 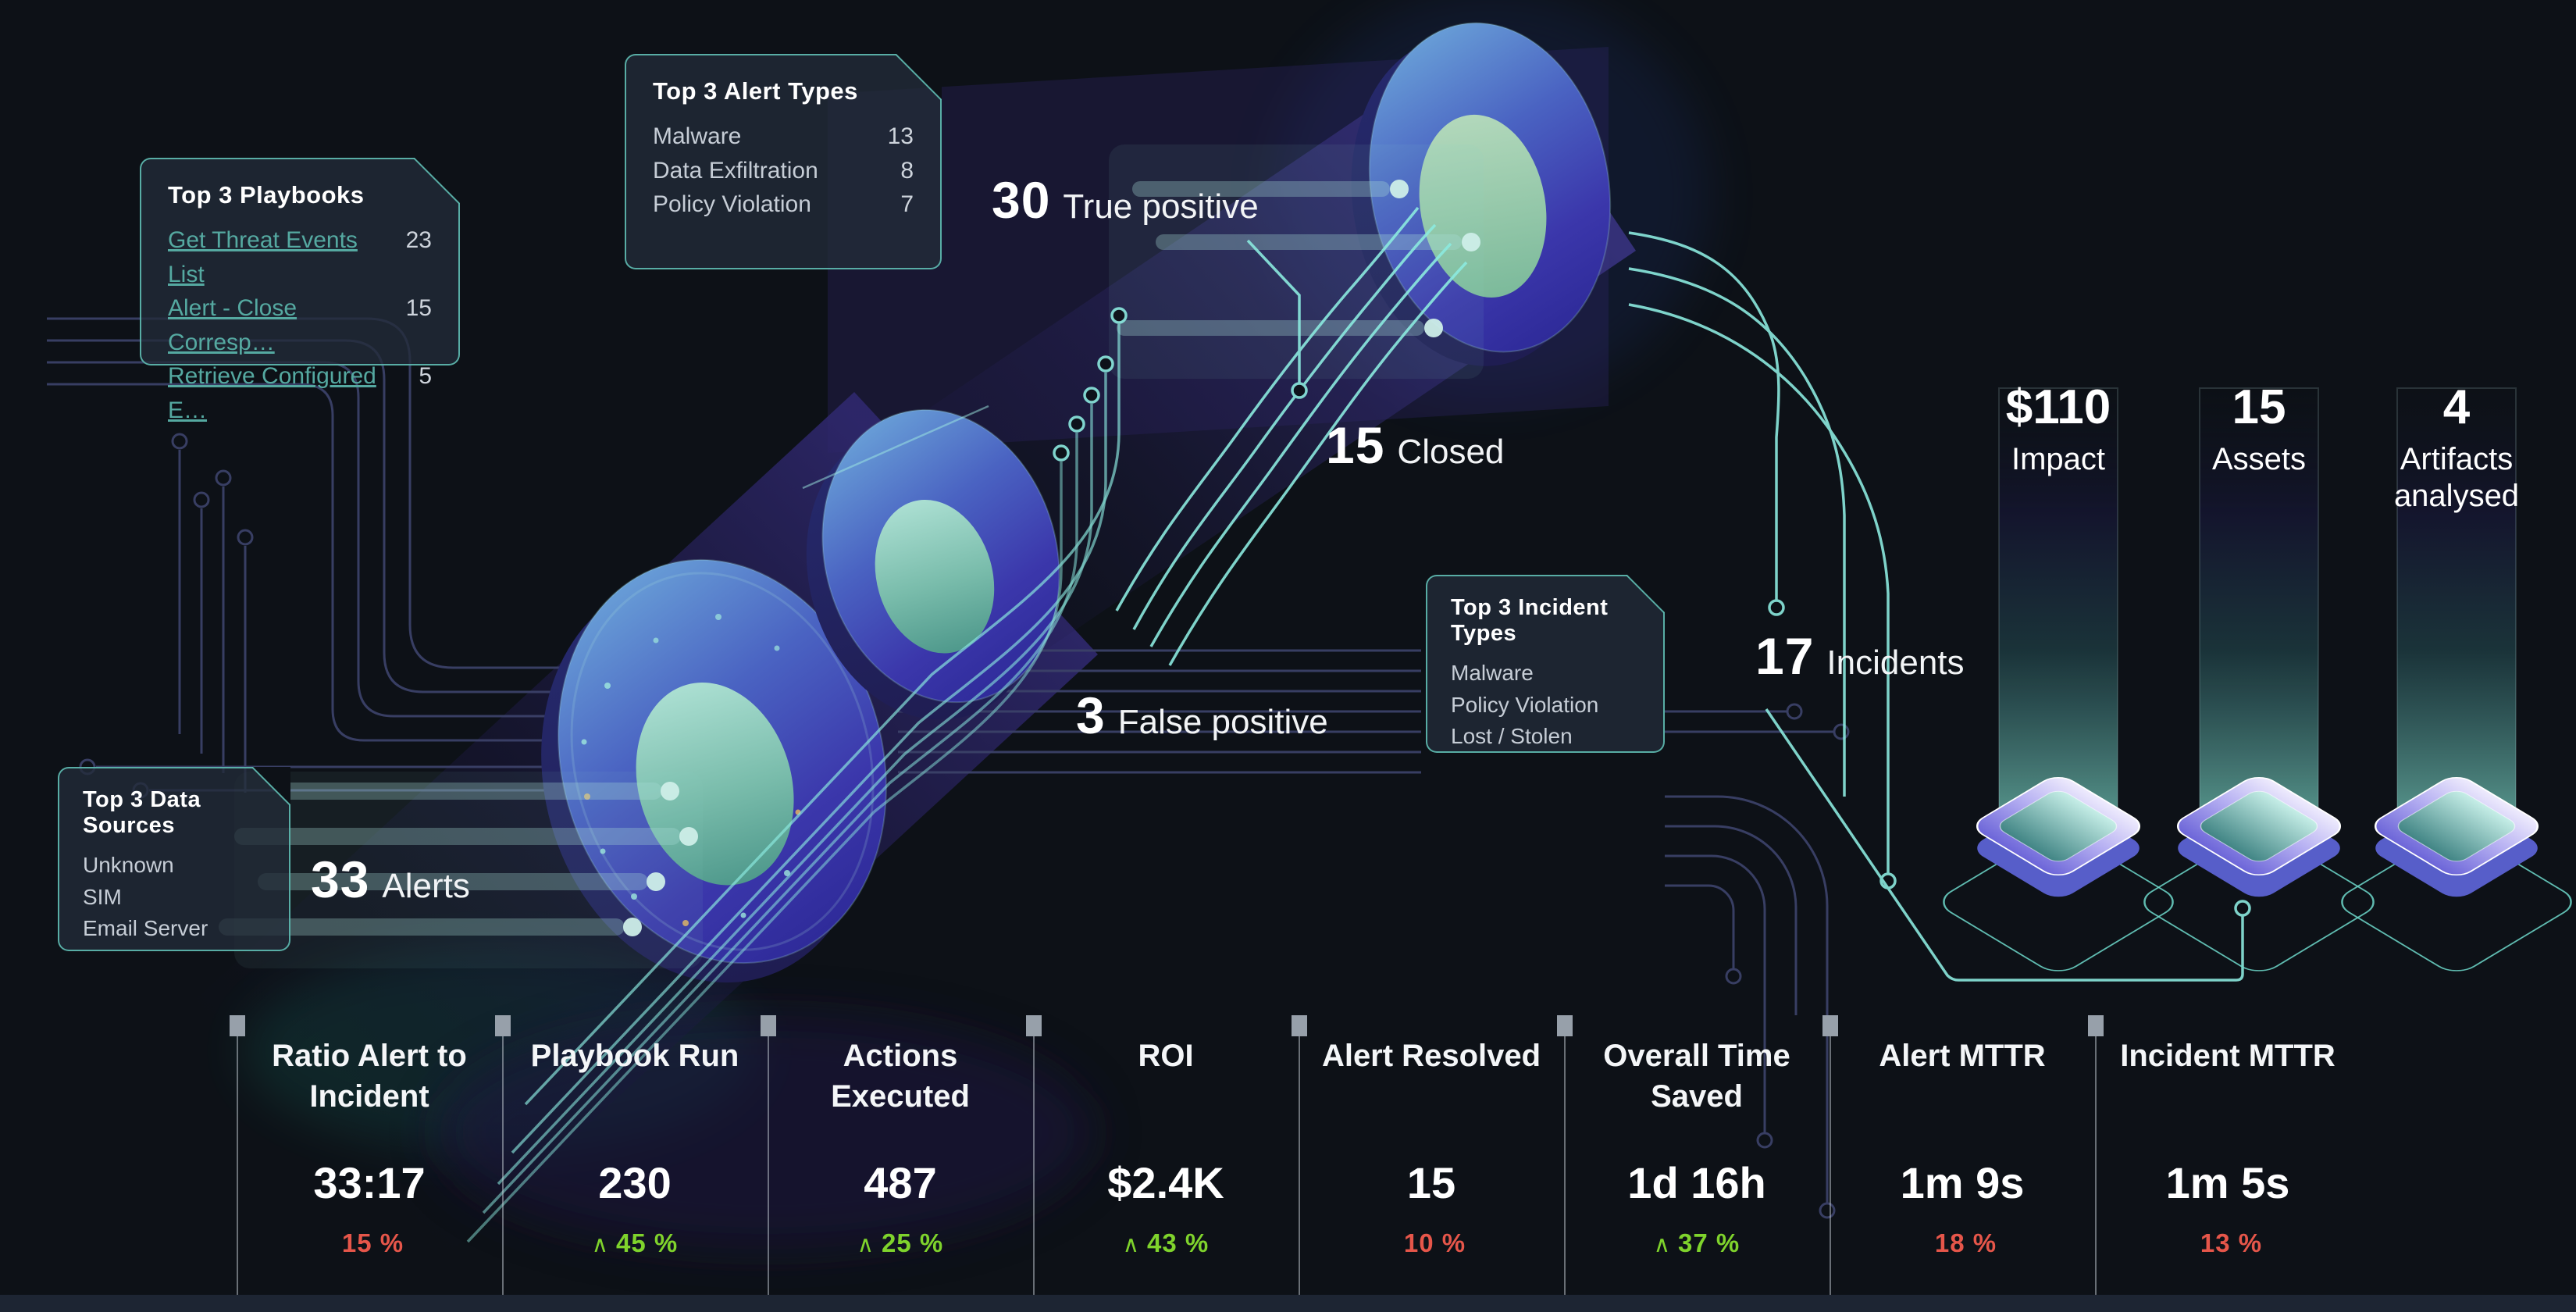 I want to click on artifacts-platform, so click(x=2456, y=679).